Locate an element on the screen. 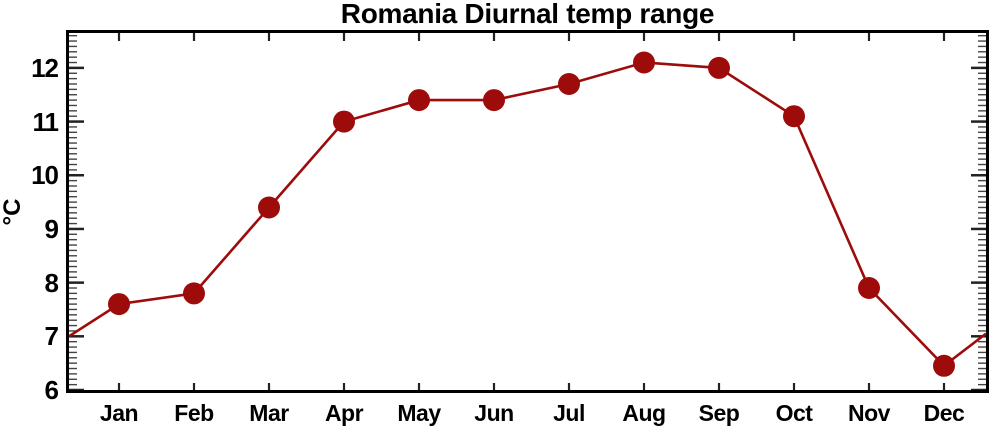  x-tick-label: Jan is located at coordinates (119, 413).